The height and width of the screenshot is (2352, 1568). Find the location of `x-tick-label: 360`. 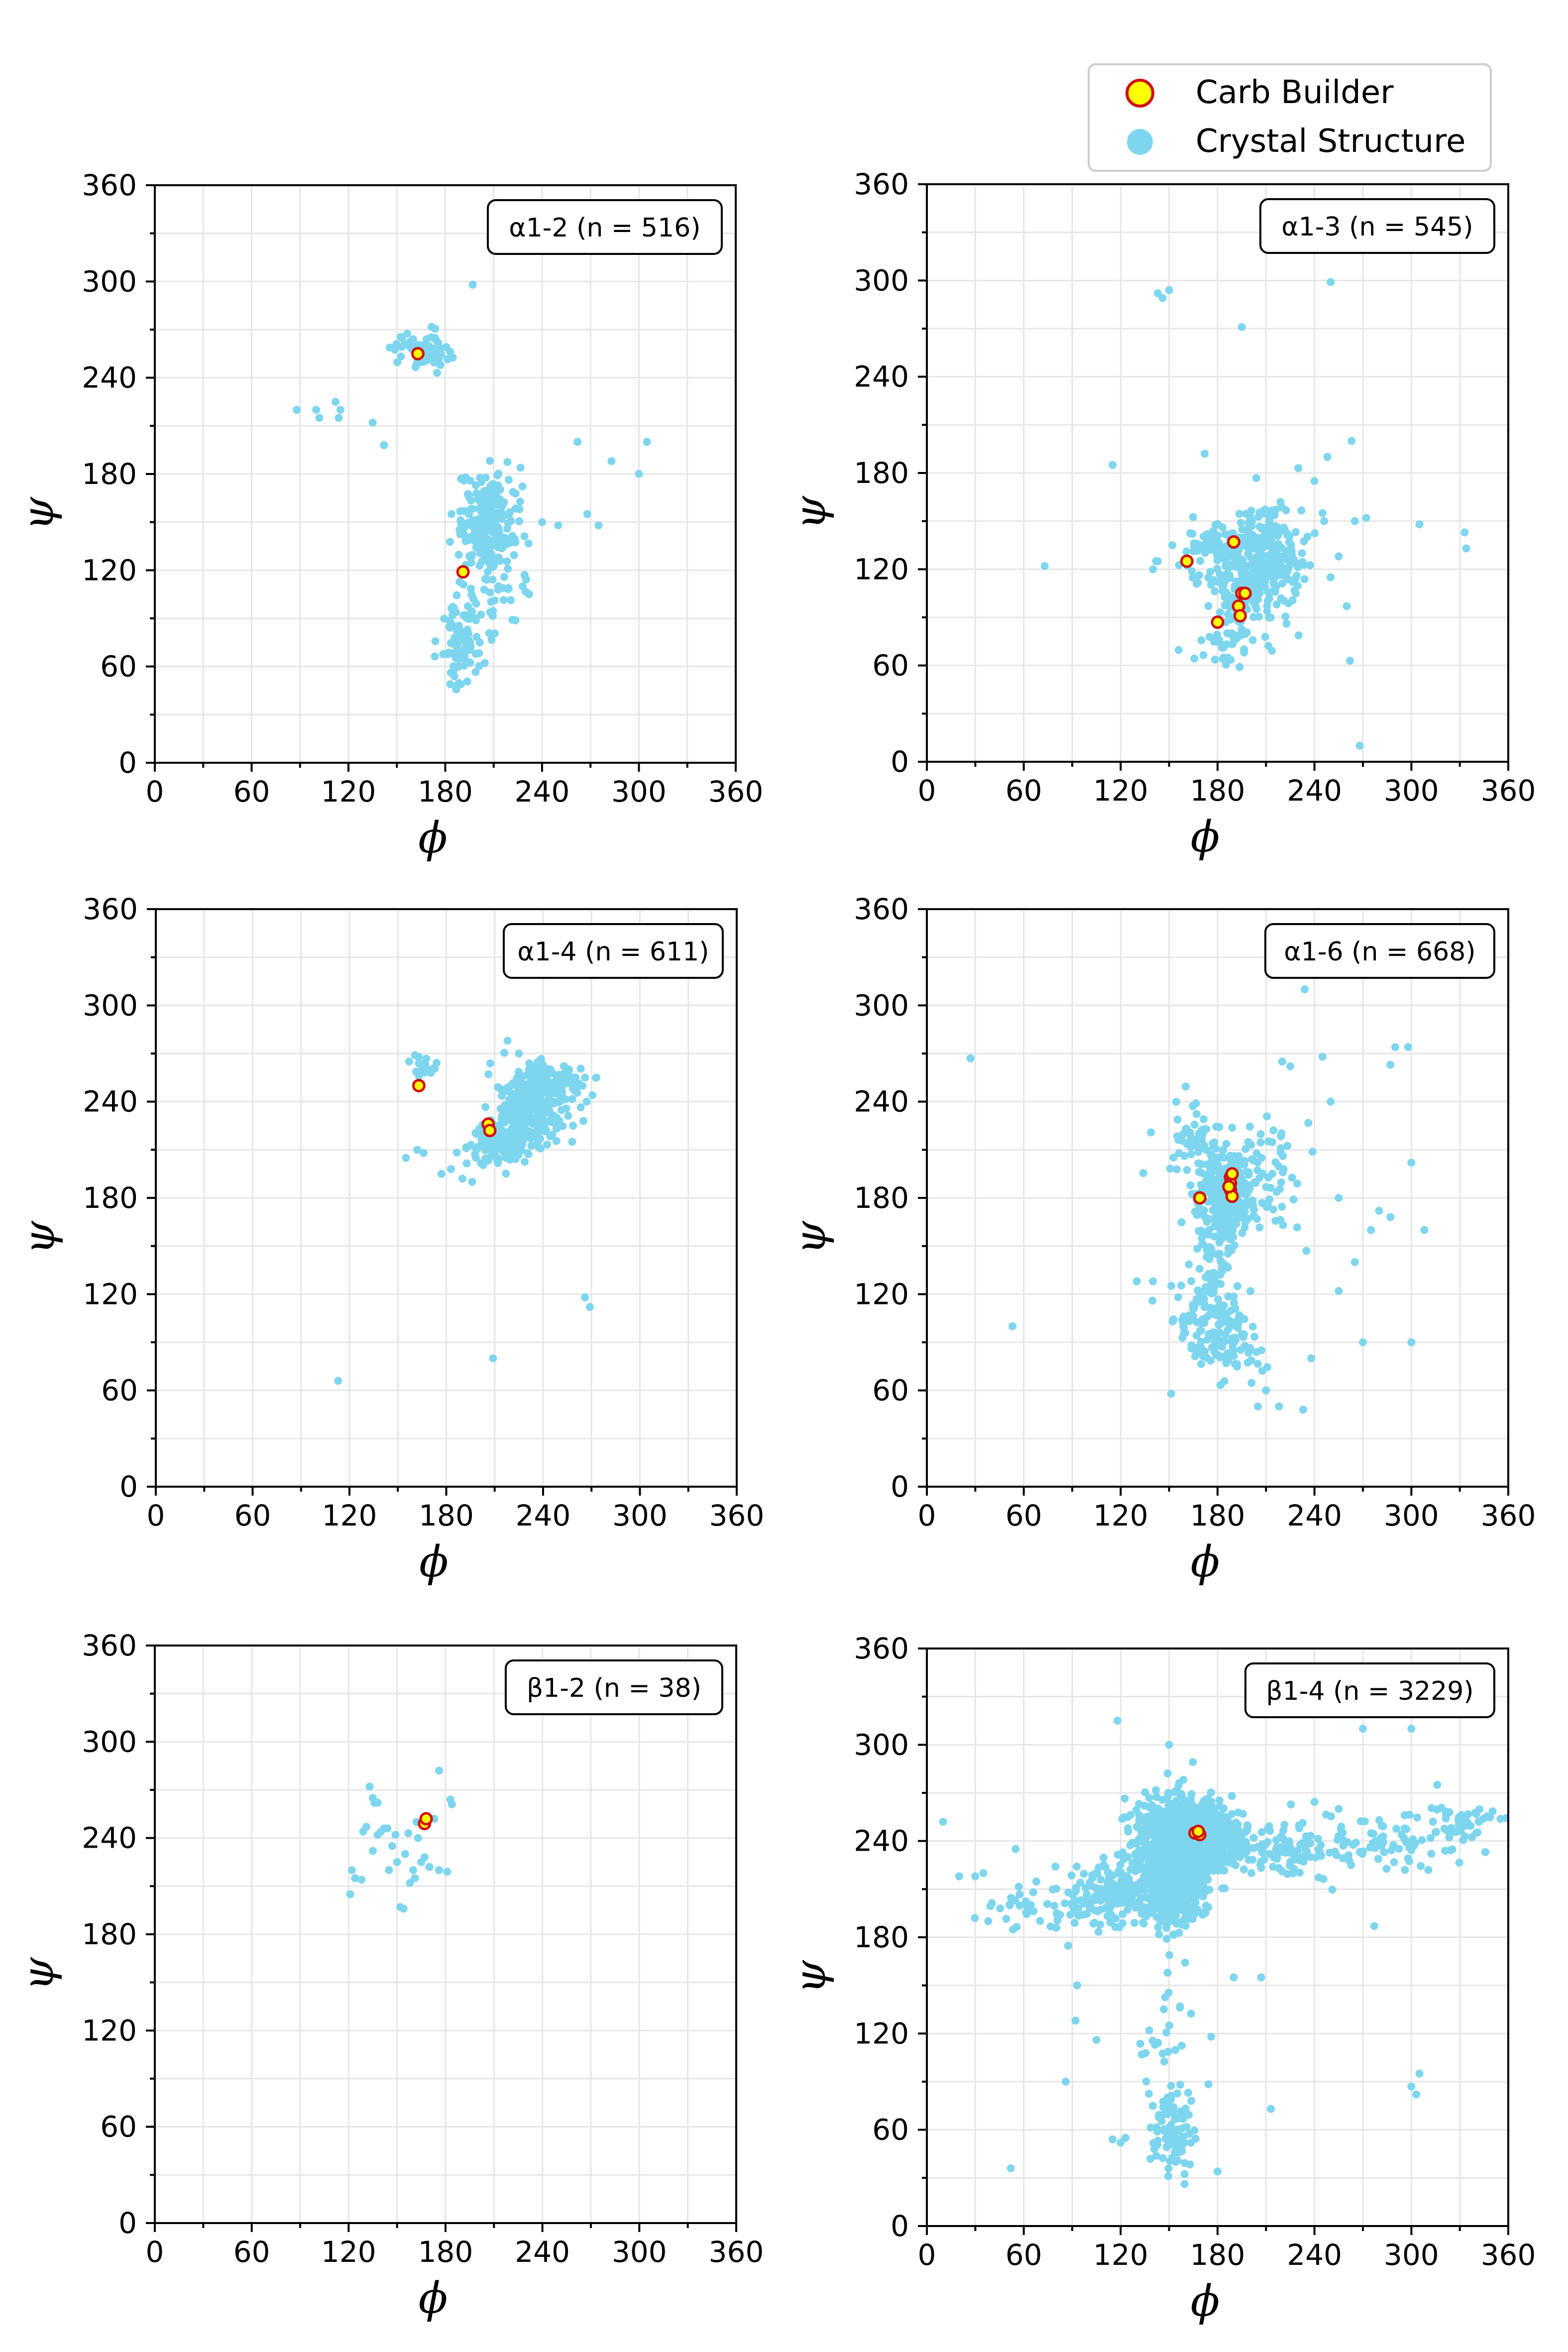

x-tick-label: 360 is located at coordinates (1509, 1515).